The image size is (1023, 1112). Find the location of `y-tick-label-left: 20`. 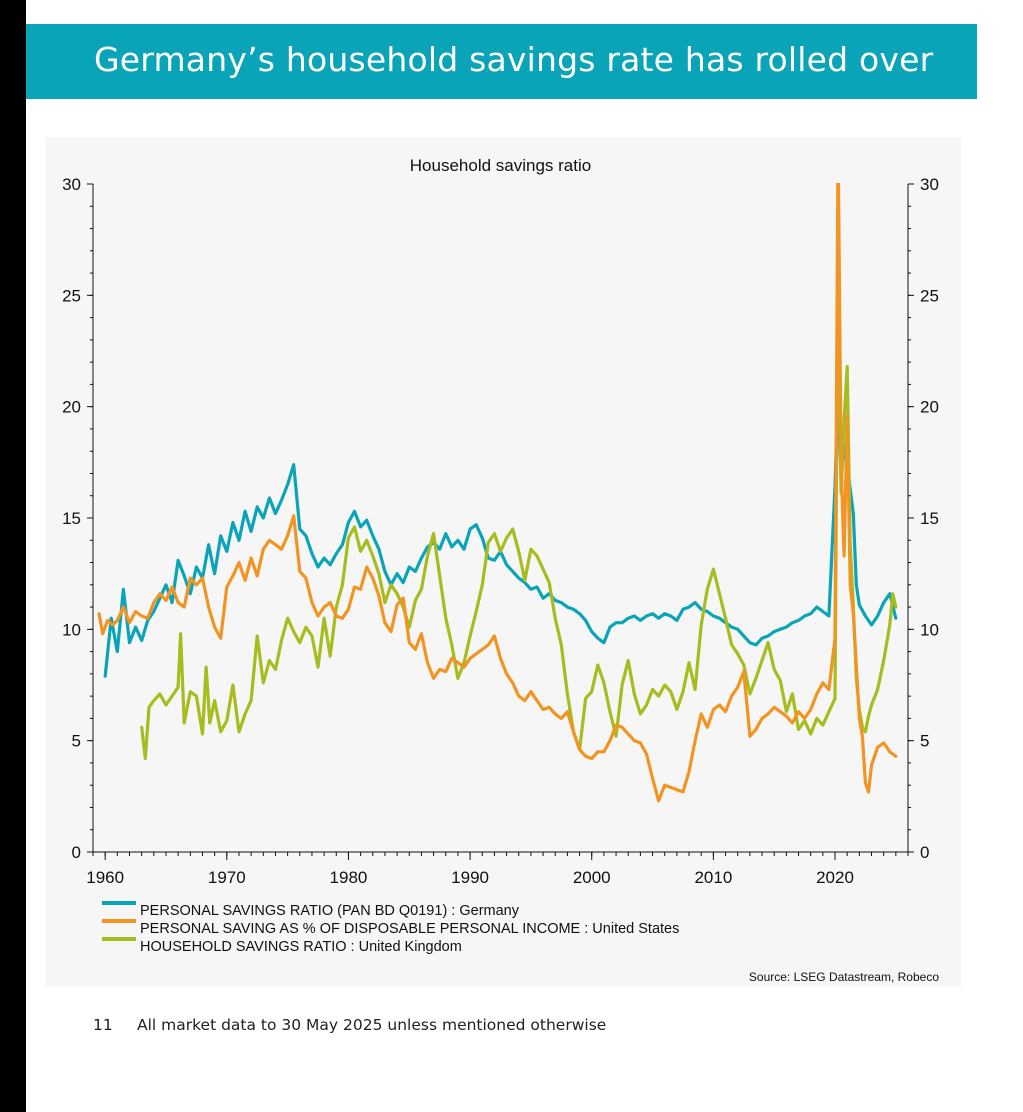

y-tick-label-left: 20 is located at coordinates (71, 407).